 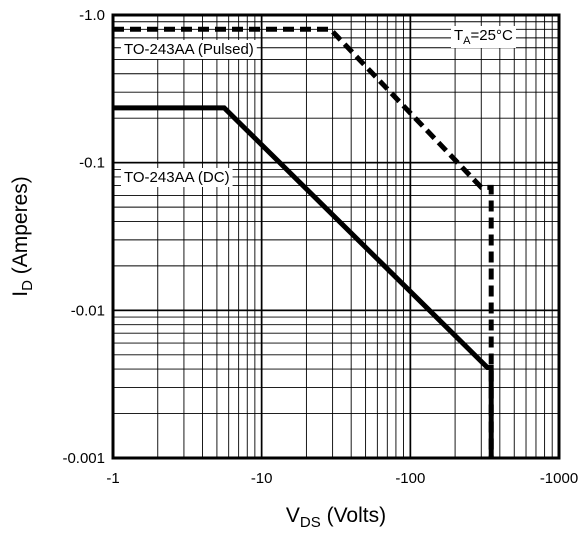 I want to click on y-axis-title: ID (Amperes), so click(x=22, y=236).